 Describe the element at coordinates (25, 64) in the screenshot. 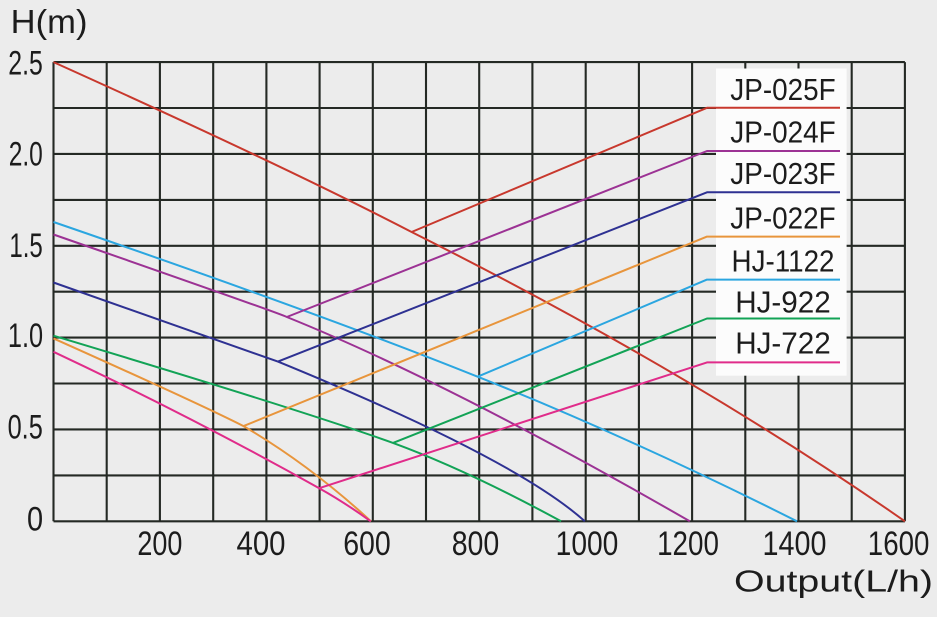

I see `svg-text: 2.5` at that location.